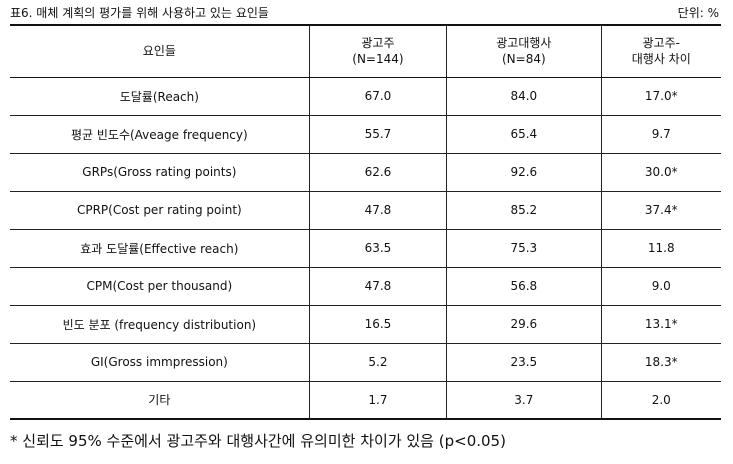 The width and height of the screenshot is (733, 464). I want to click on table-row: 도달률(Reach) 67.0 84.0 17.0*, so click(365, 96).